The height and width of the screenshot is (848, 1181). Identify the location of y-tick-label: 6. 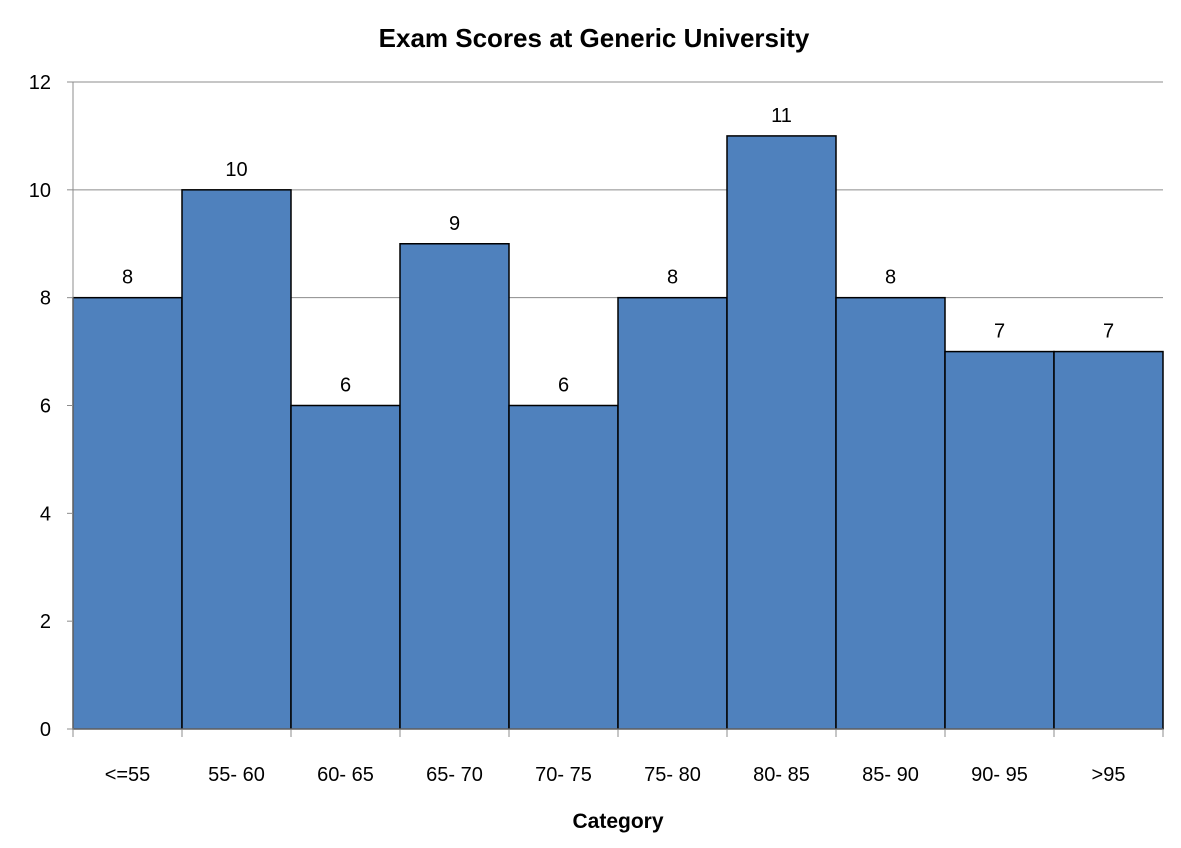
(45, 407).